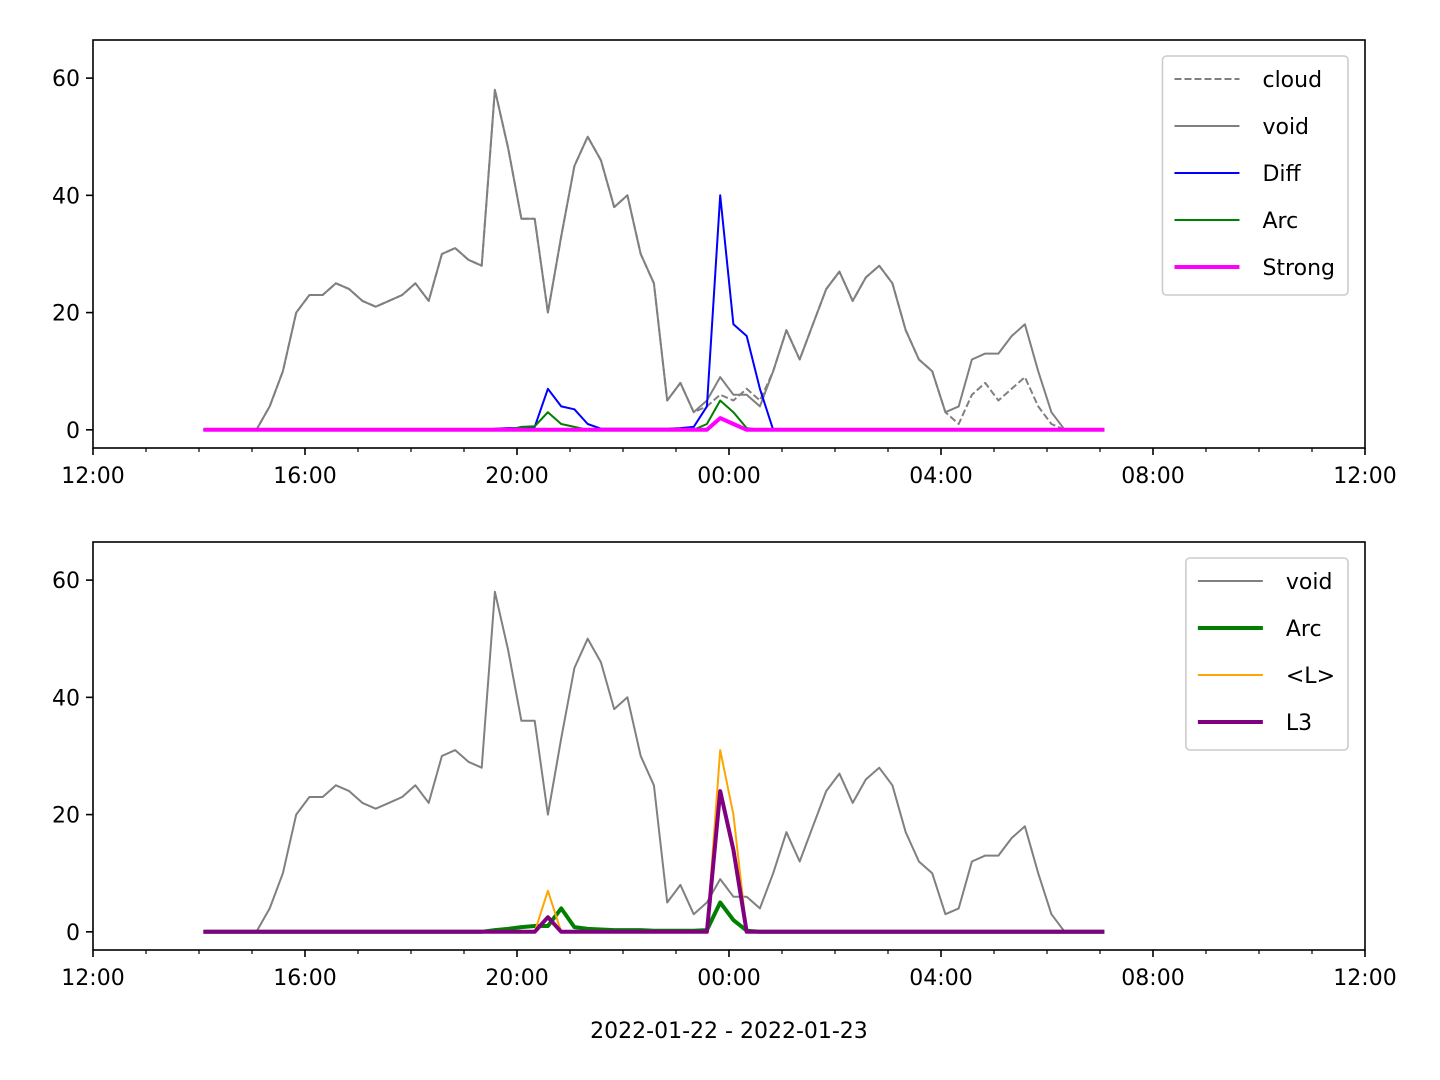 Image resolution: width=1440 pixels, height=1080 pixels. I want to click on legend: cloud void Diff Arc Strong, so click(1255, 175).